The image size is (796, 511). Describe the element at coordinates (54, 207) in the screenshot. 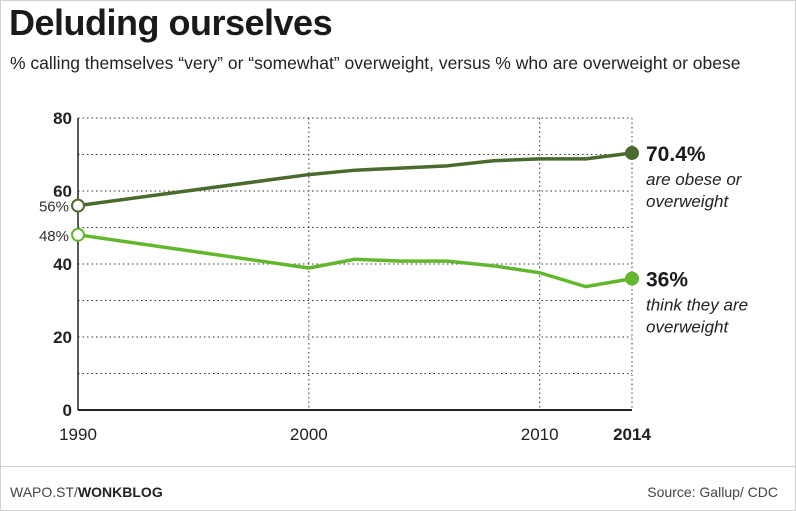

I see `series-start-label-obese: 56%` at that location.